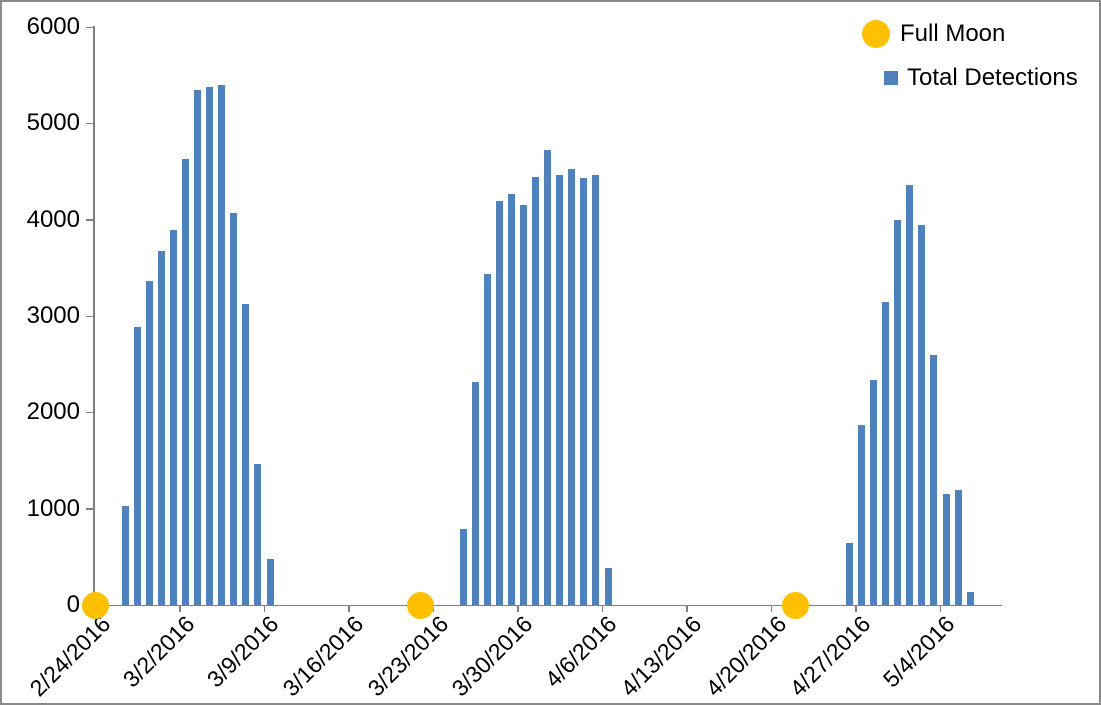 The image size is (1101, 705). Describe the element at coordinates (73, 604) in the screenshot. I see `y-tick-label: 0` at that location.